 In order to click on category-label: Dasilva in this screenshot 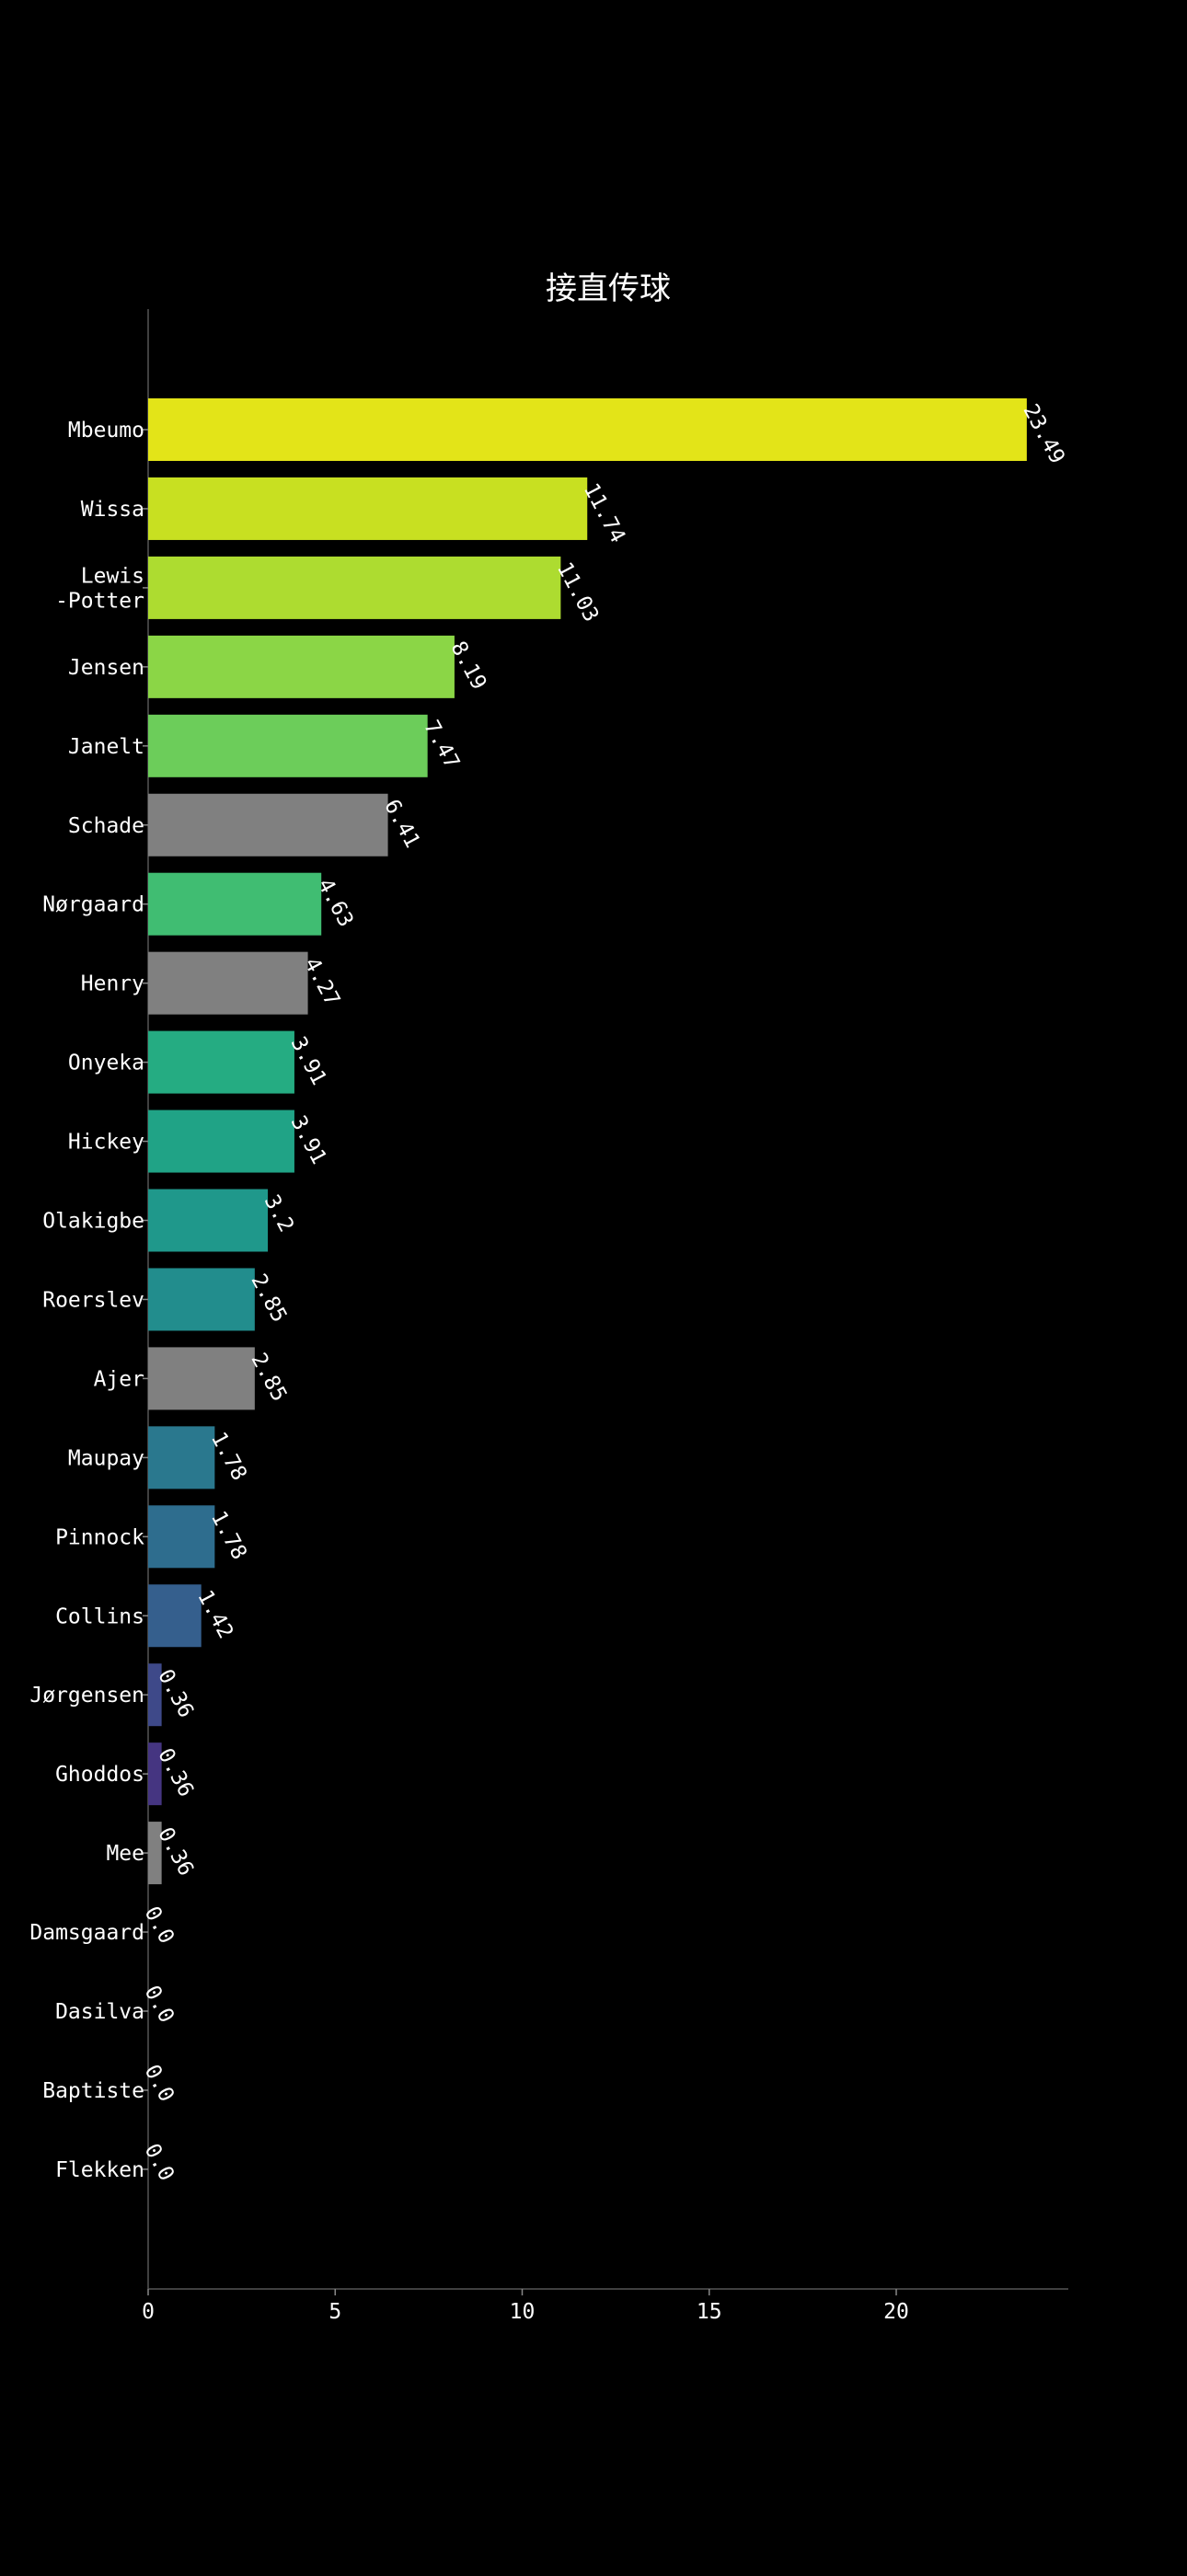, I will do `click(99, 2012)`.